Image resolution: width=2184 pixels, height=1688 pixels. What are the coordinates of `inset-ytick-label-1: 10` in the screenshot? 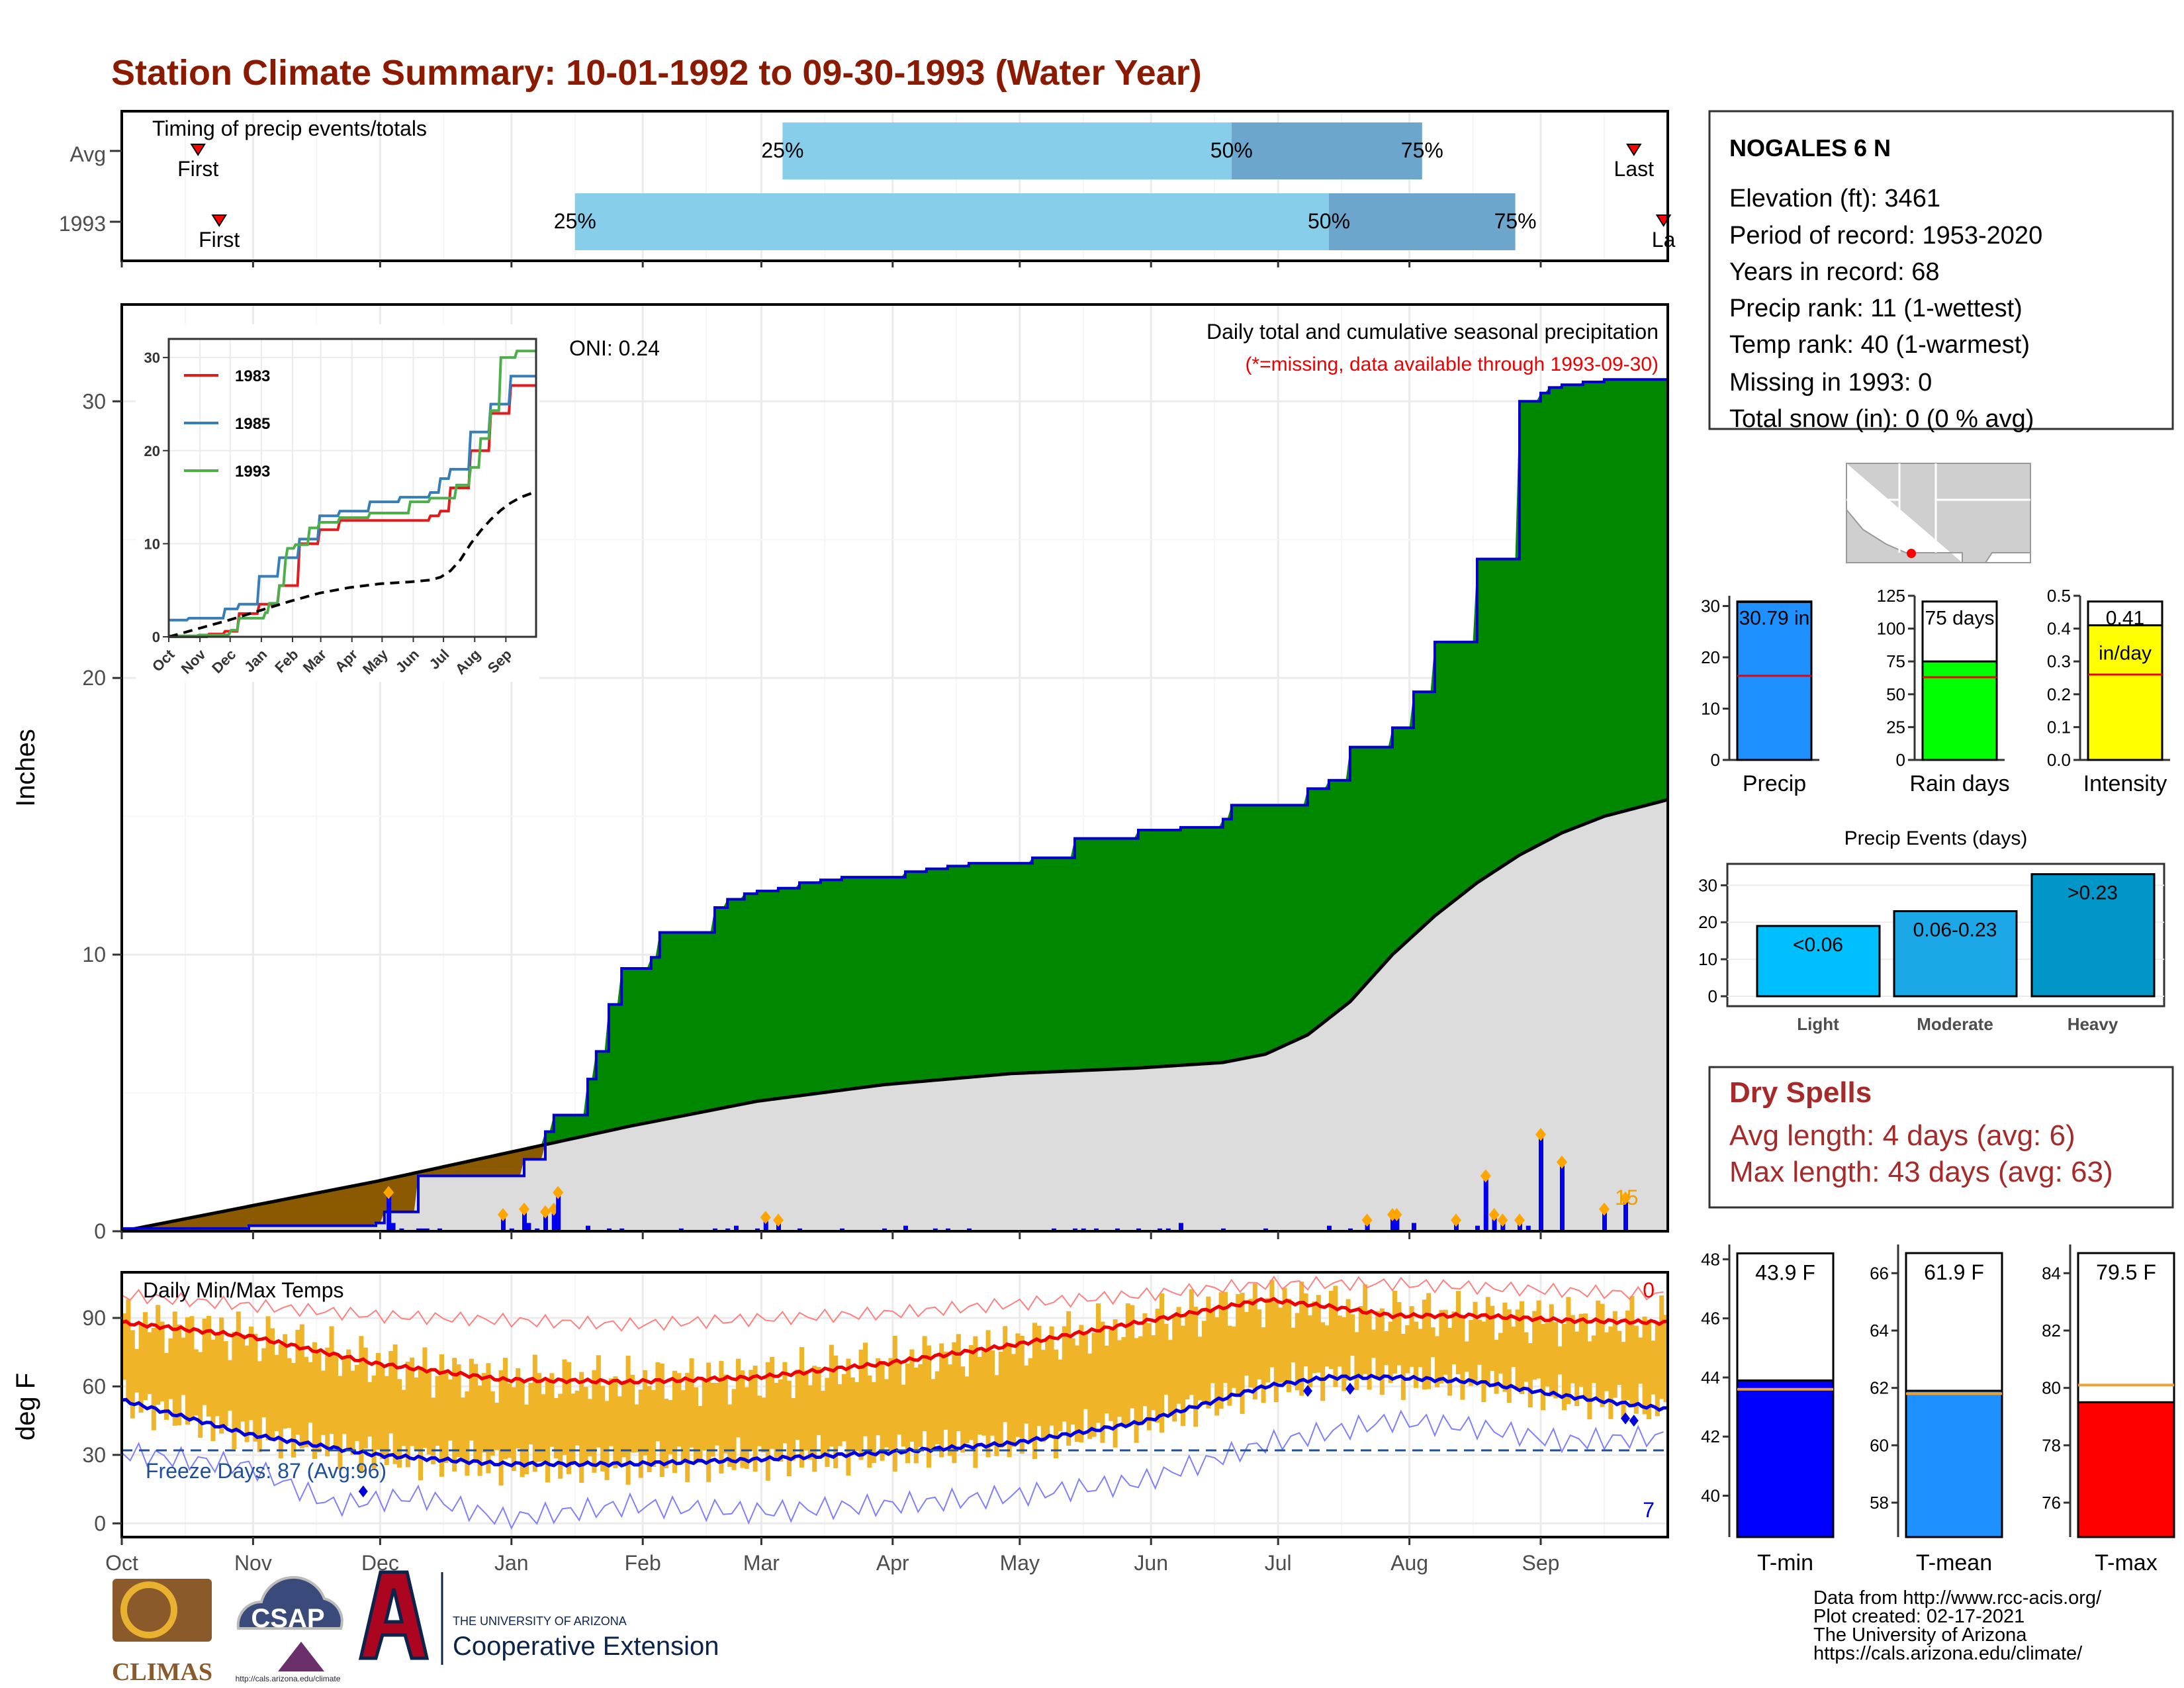 It's located at (152, 544).